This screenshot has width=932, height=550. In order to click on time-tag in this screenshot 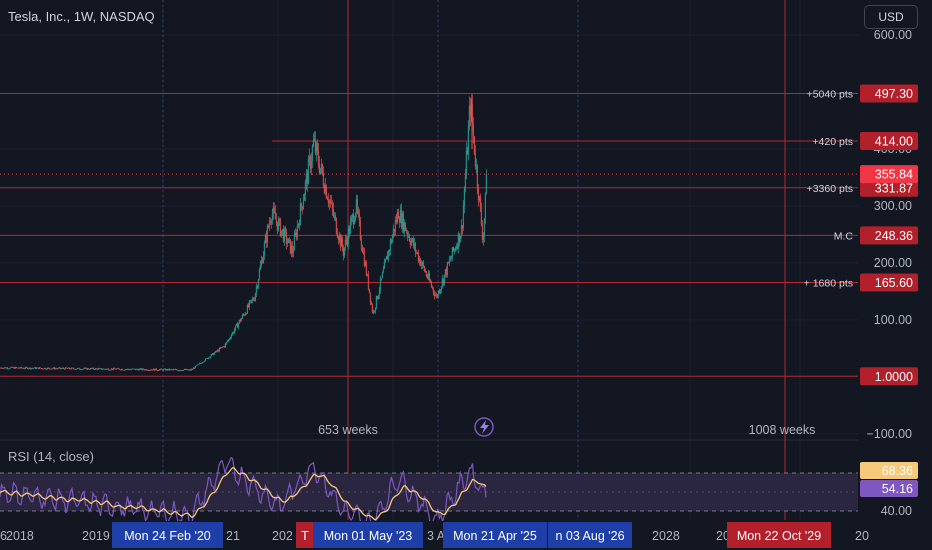, I will do `click(495, 535)`.